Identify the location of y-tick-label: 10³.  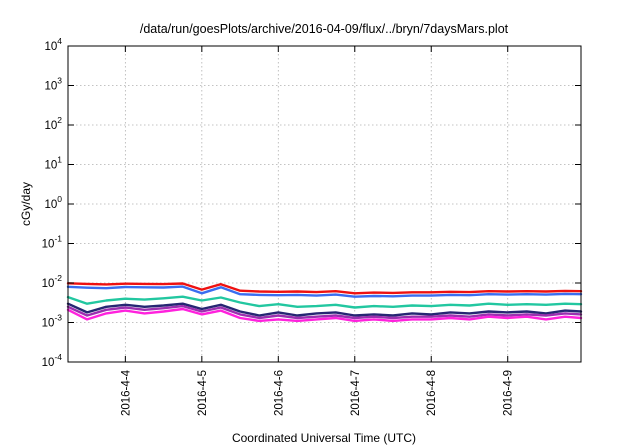
(53, 84).